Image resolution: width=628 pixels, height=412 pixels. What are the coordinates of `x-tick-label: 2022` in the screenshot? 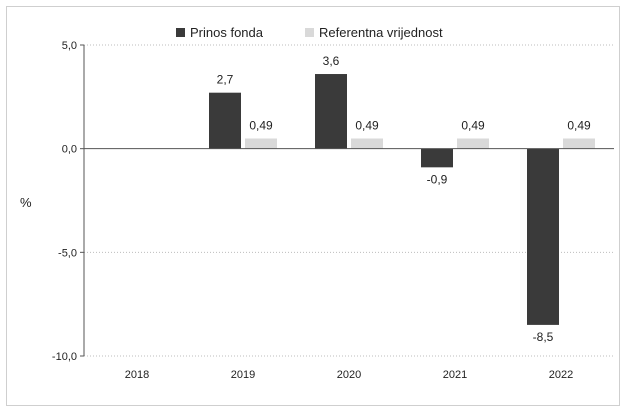 It's located at (561, 375).